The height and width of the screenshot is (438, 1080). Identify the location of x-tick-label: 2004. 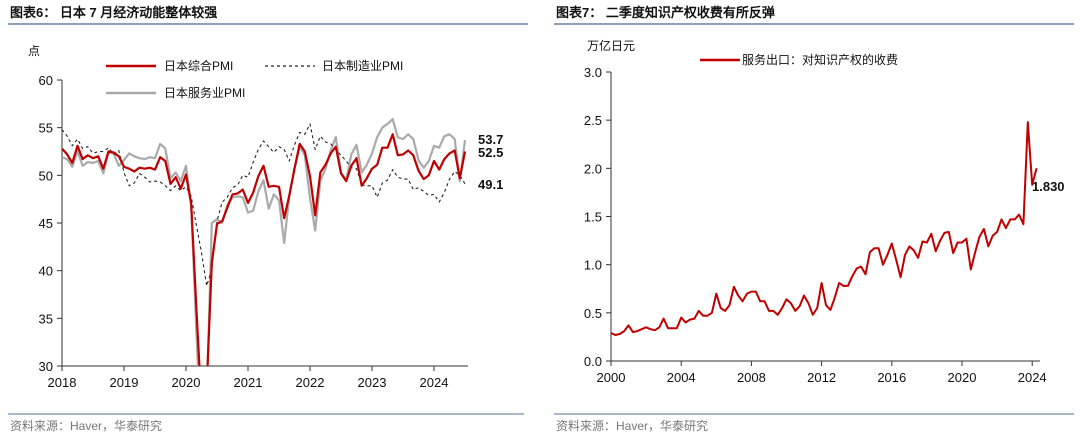
(681, 377).